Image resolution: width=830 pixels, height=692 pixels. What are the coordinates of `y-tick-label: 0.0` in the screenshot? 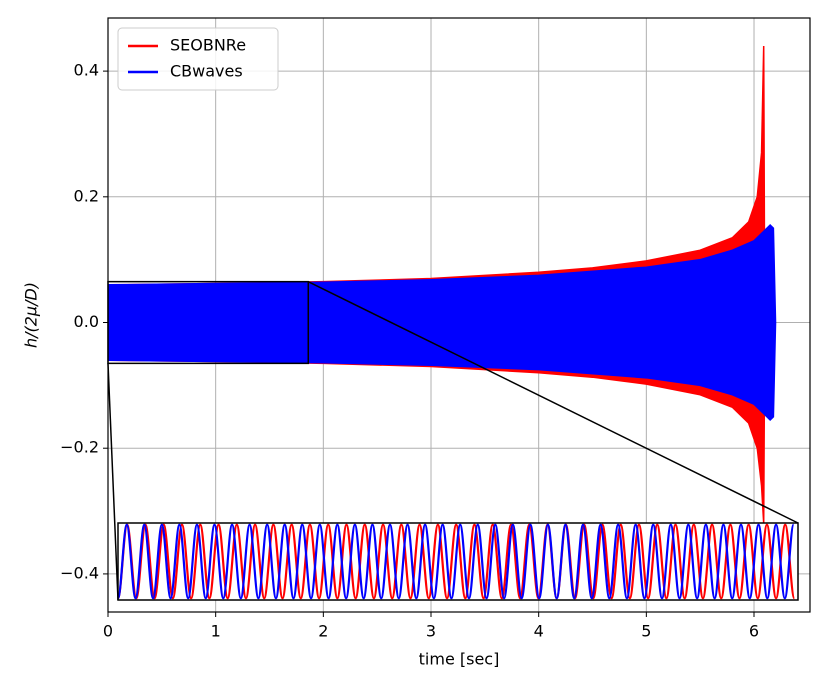 It's located at (86, 321).